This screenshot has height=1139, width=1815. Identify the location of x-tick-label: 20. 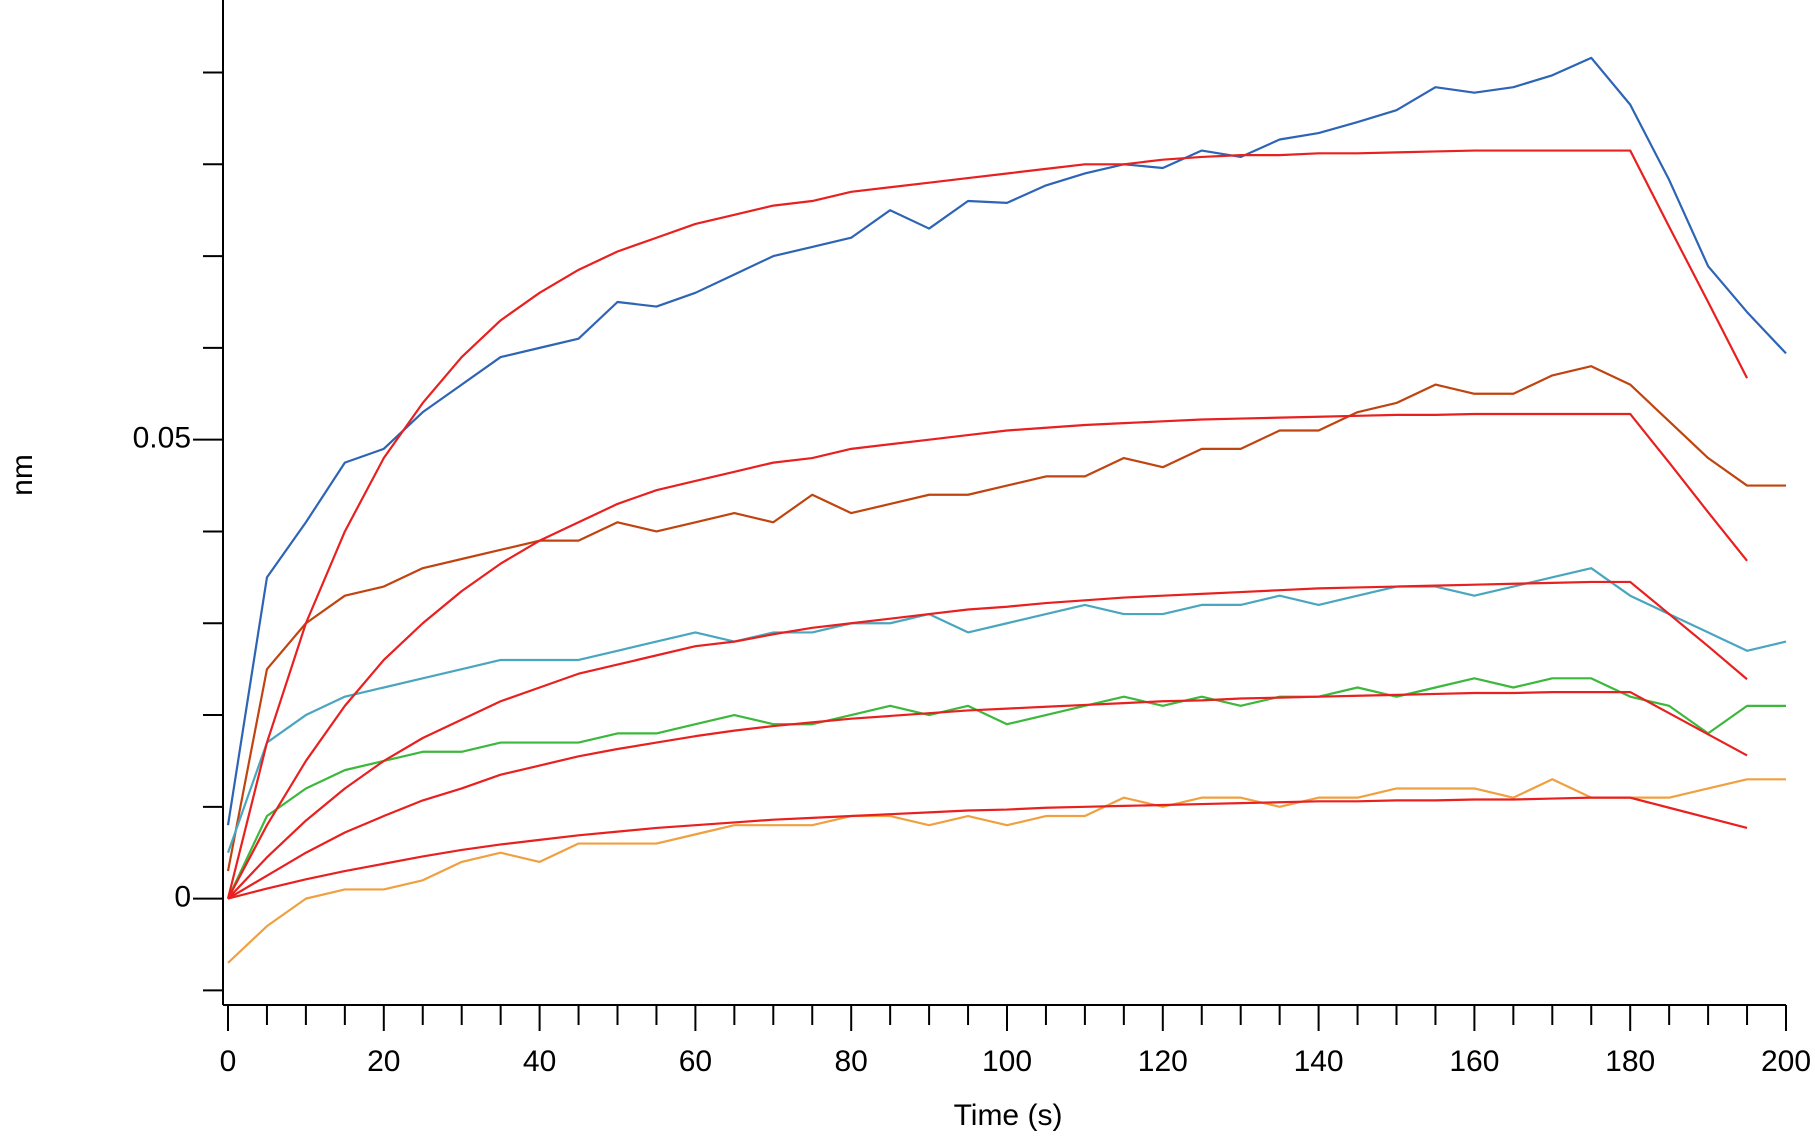
(383, 1061).